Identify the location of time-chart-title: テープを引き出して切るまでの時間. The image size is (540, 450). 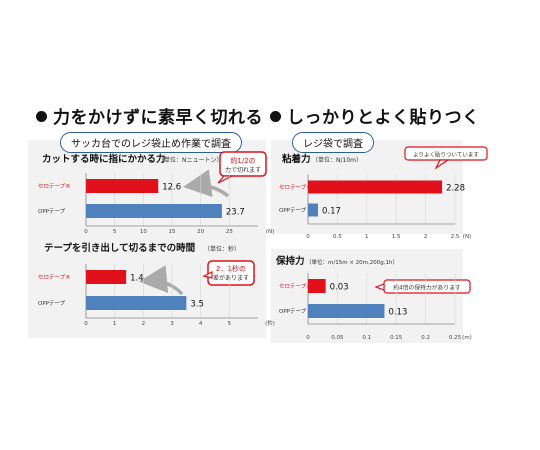
(119, 248).